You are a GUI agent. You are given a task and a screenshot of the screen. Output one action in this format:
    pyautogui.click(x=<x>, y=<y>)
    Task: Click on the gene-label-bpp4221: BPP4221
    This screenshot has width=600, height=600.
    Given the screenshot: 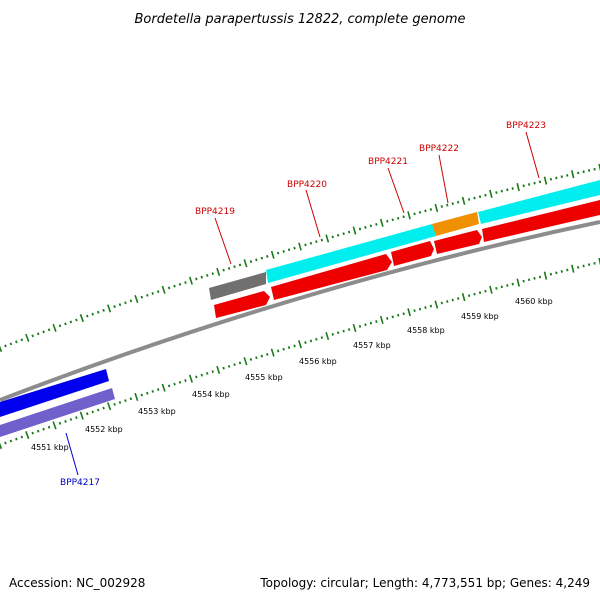 What is the action you would take?
    pyautogui.click(x=388, y=162)
    